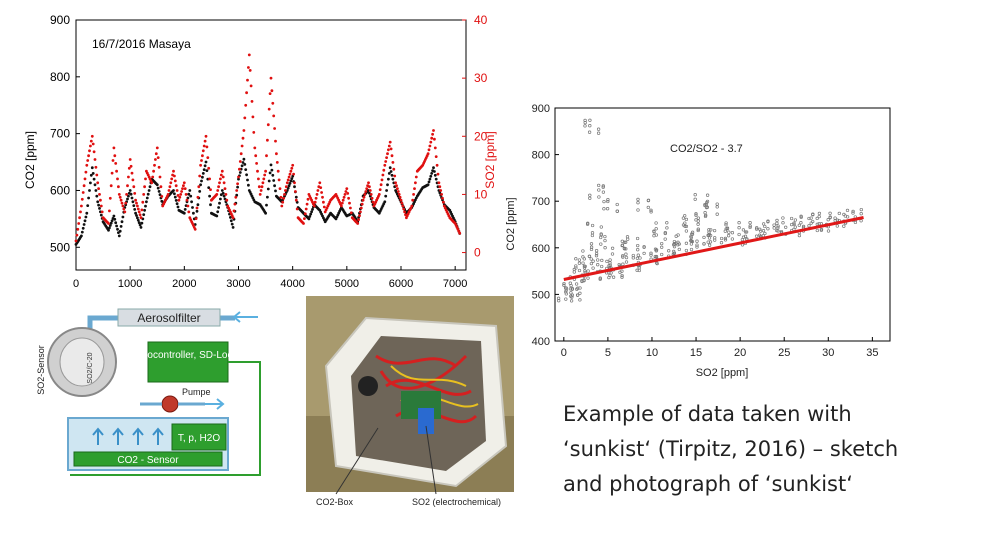 This screenshot has height=538, width=1004. Describe the element at coordinates (335, 502) in the screenshot. I see `co2-box-label: CO2-Box` at that location.